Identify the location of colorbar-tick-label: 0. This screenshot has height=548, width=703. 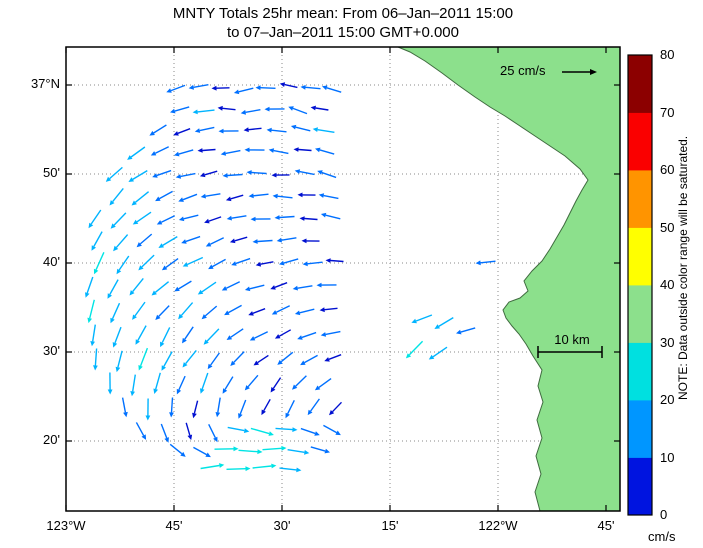
(664, 514).